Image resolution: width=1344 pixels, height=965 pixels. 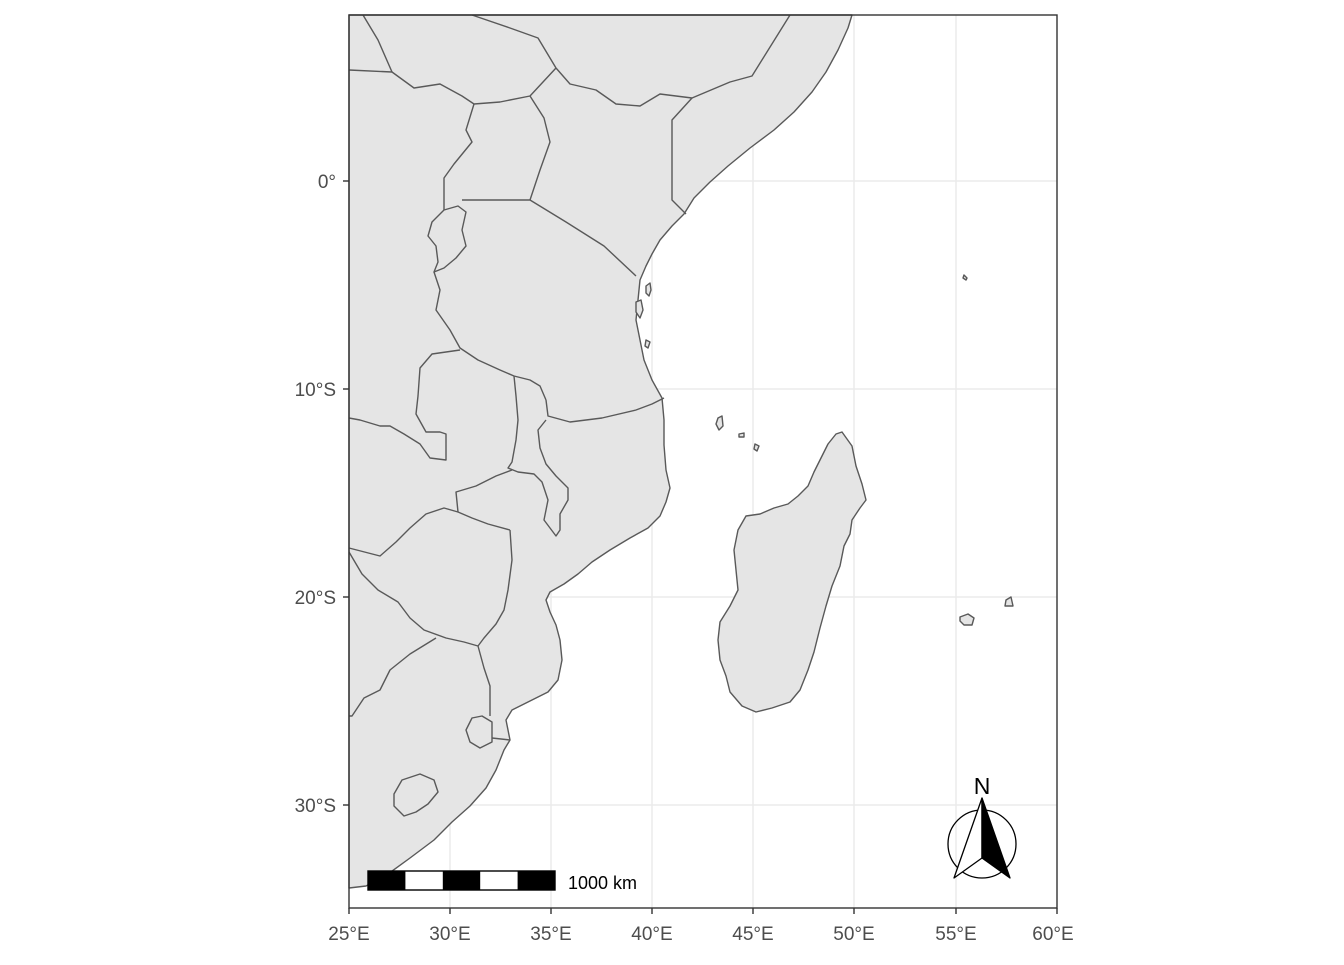 What do you see at coordinates (514, 41) in the screenshot?
I see `border-eritrea-ethiopia` at bounding box center [514, 41].